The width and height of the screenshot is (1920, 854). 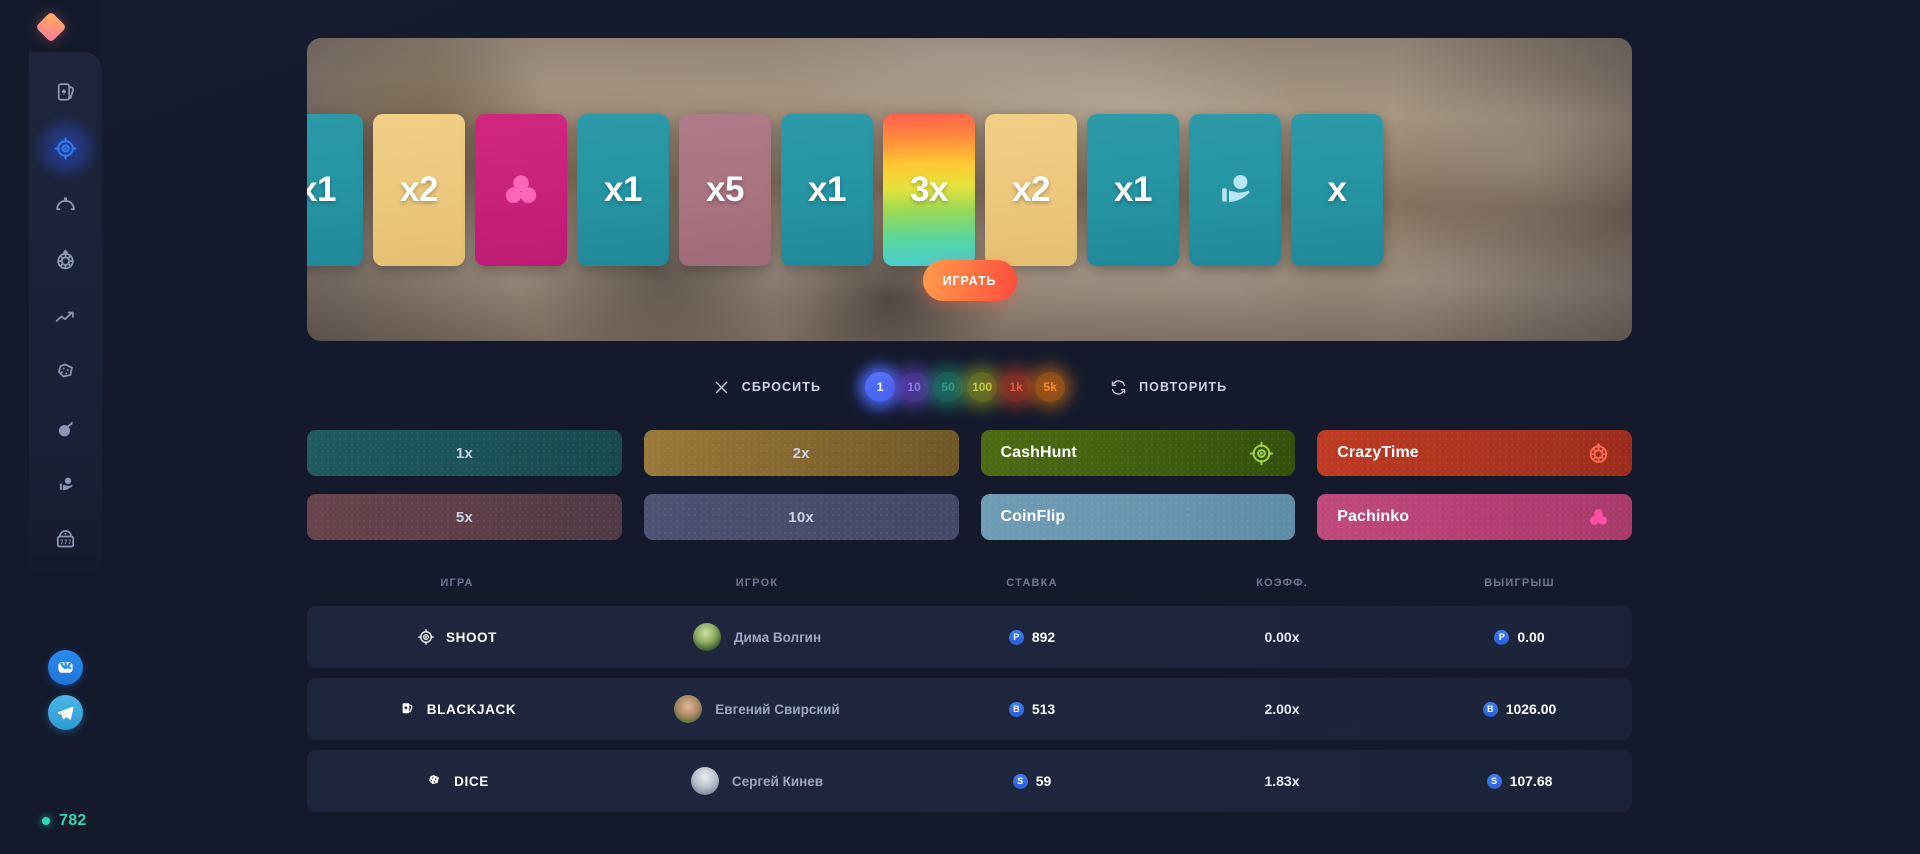 I want to click on bet-option-cashhunt: CashHunt, so click(x=1138, y=453).